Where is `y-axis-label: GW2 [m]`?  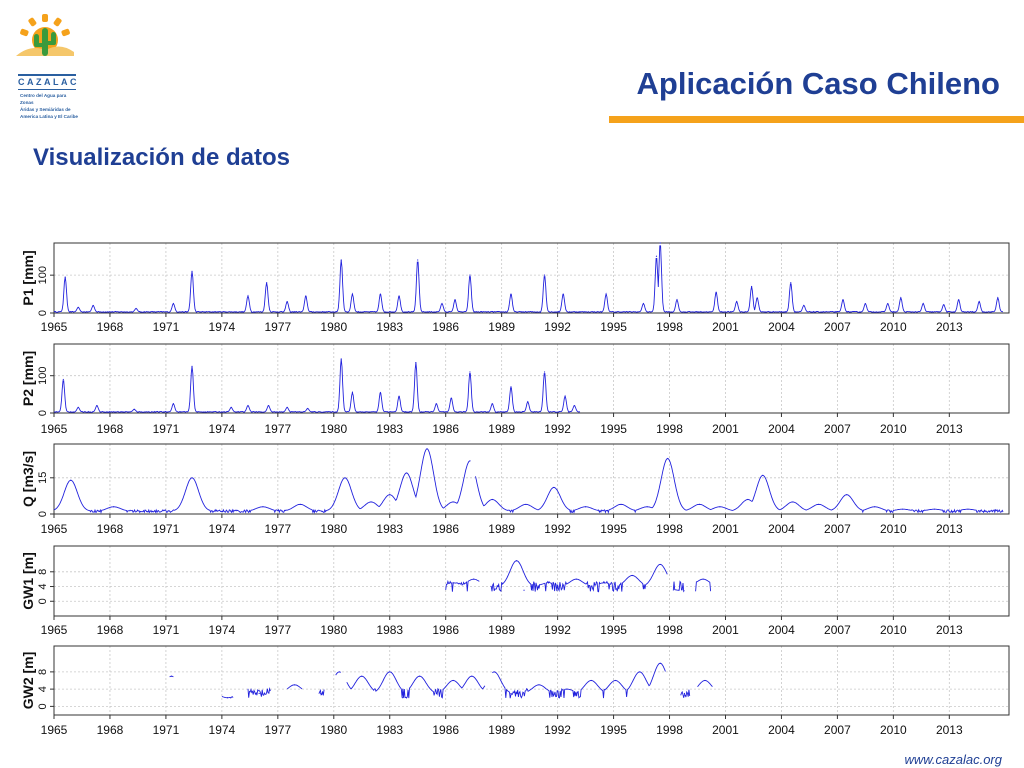 y-axis-label: GW2 [m] is located at coordinates (28, 681).